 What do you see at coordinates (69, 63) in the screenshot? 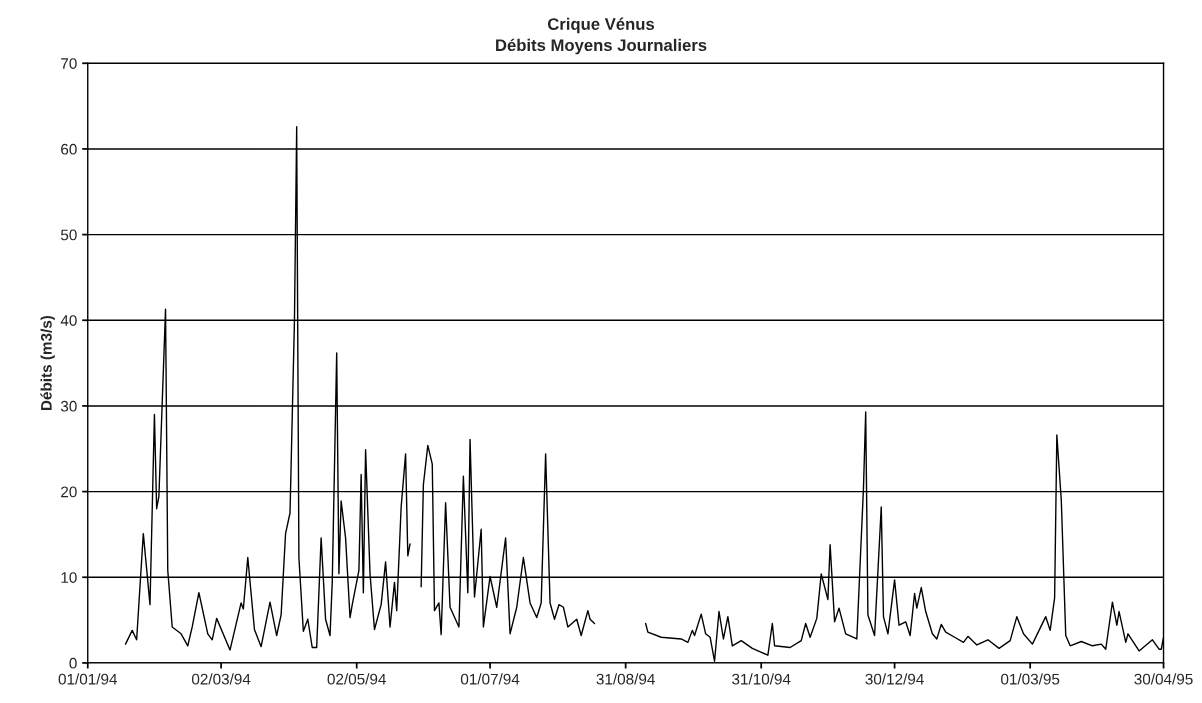
I see `y-tick-label: 70` at bounding box center [69, 63].